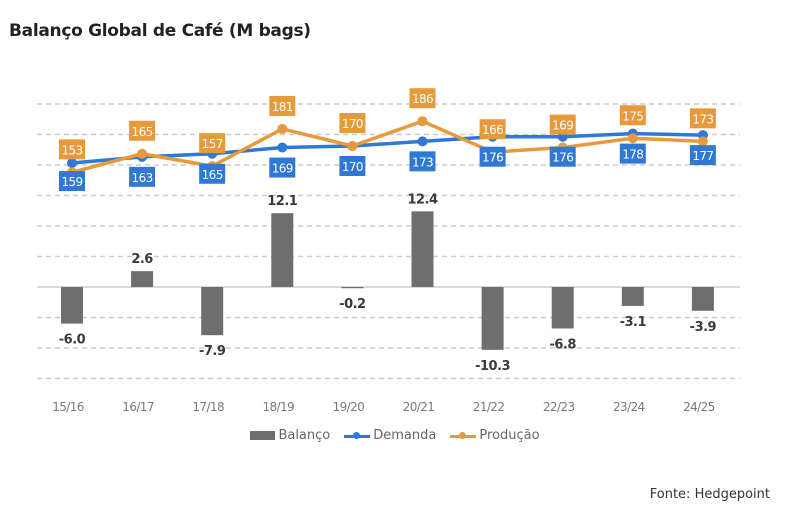  Describe the element at coordinates (633, 322) in the screenshot. I see `bar-label: -3.1` at that location.